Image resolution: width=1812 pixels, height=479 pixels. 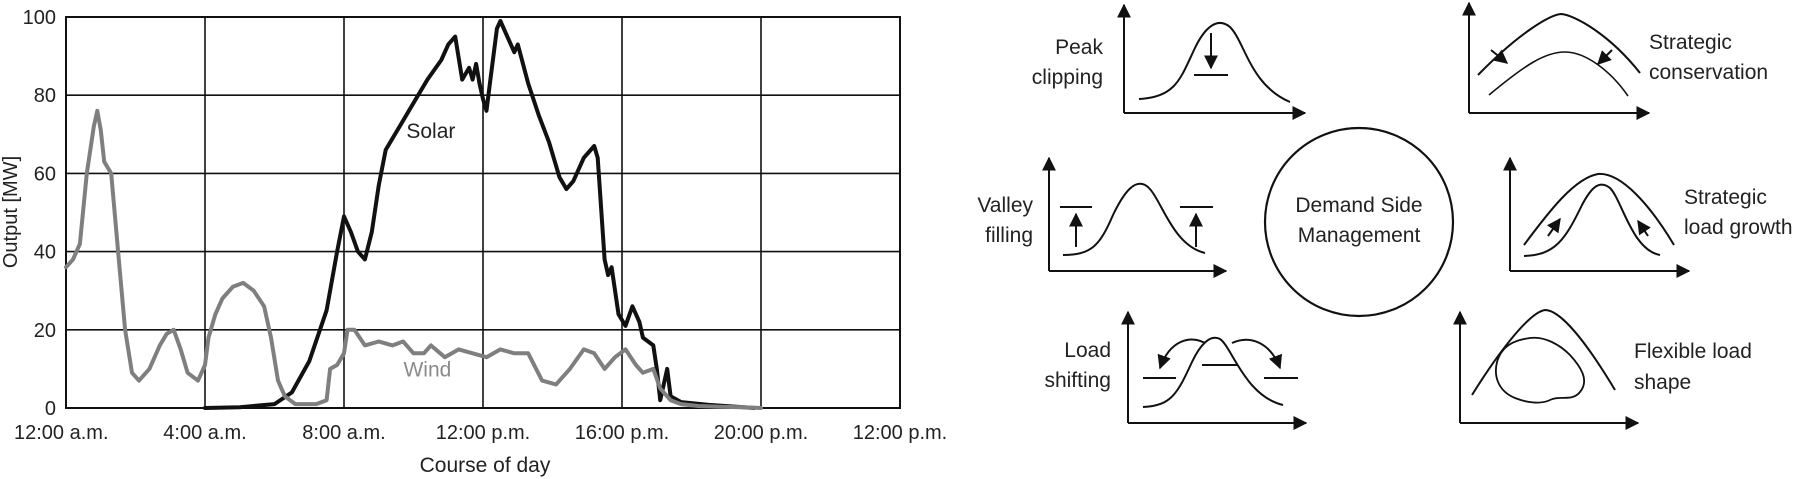 What do you see at coordinates (1359, 235) in the screenshot?
I see `center-label-line2: Management` at bounding box center [1359, 235].